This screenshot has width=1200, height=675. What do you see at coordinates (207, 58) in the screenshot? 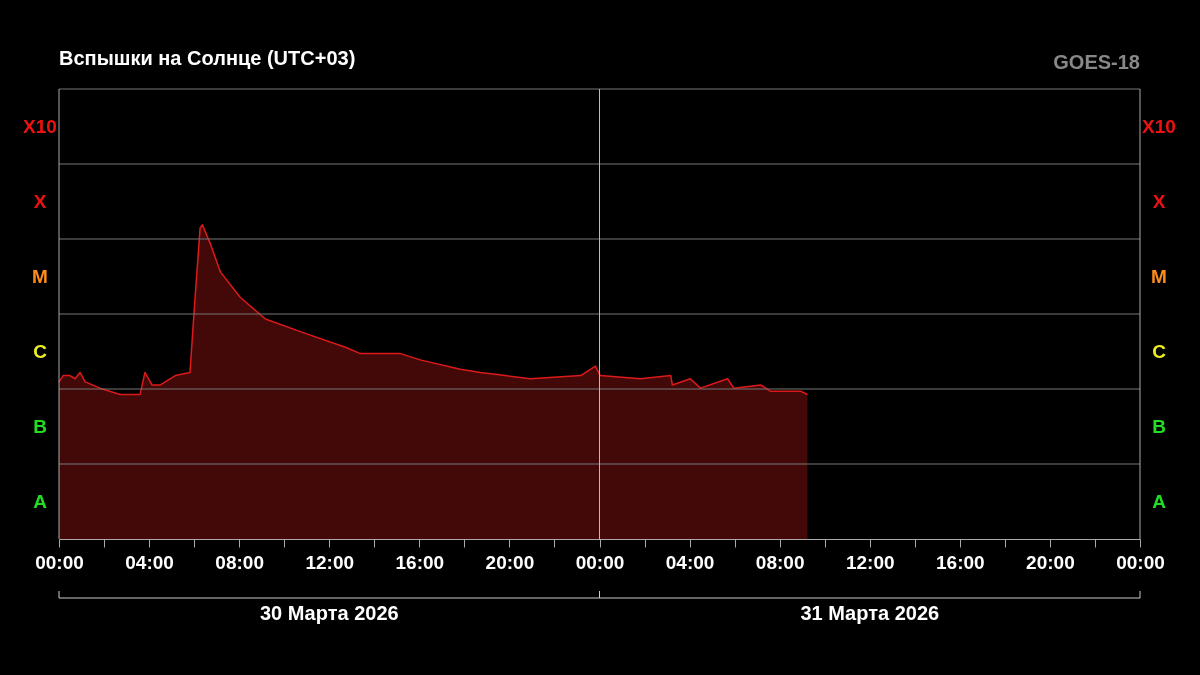
I see `chart-title: Вспышки на Солнце (UTC+03)` at bounding box center [207, 58].